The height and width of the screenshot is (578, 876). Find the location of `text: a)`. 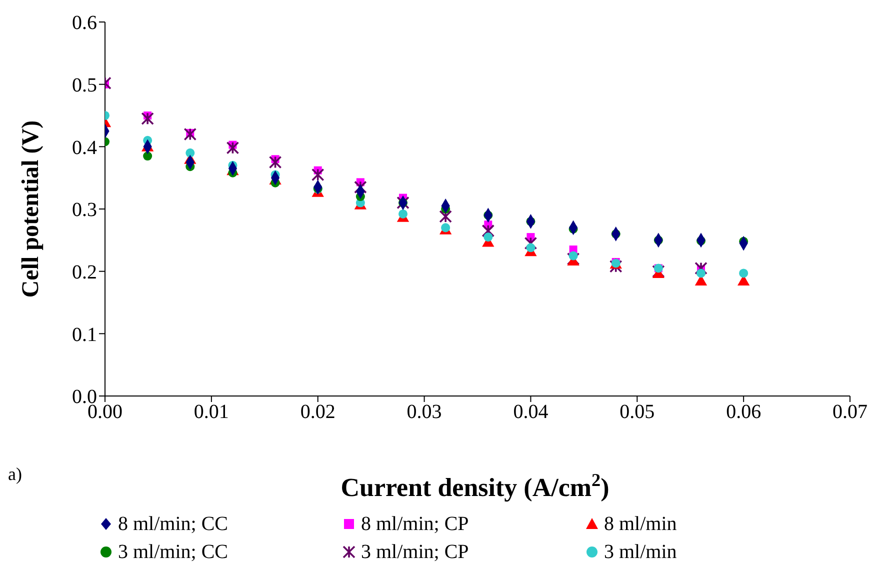

text: a) is located at coordinates (15, 474).